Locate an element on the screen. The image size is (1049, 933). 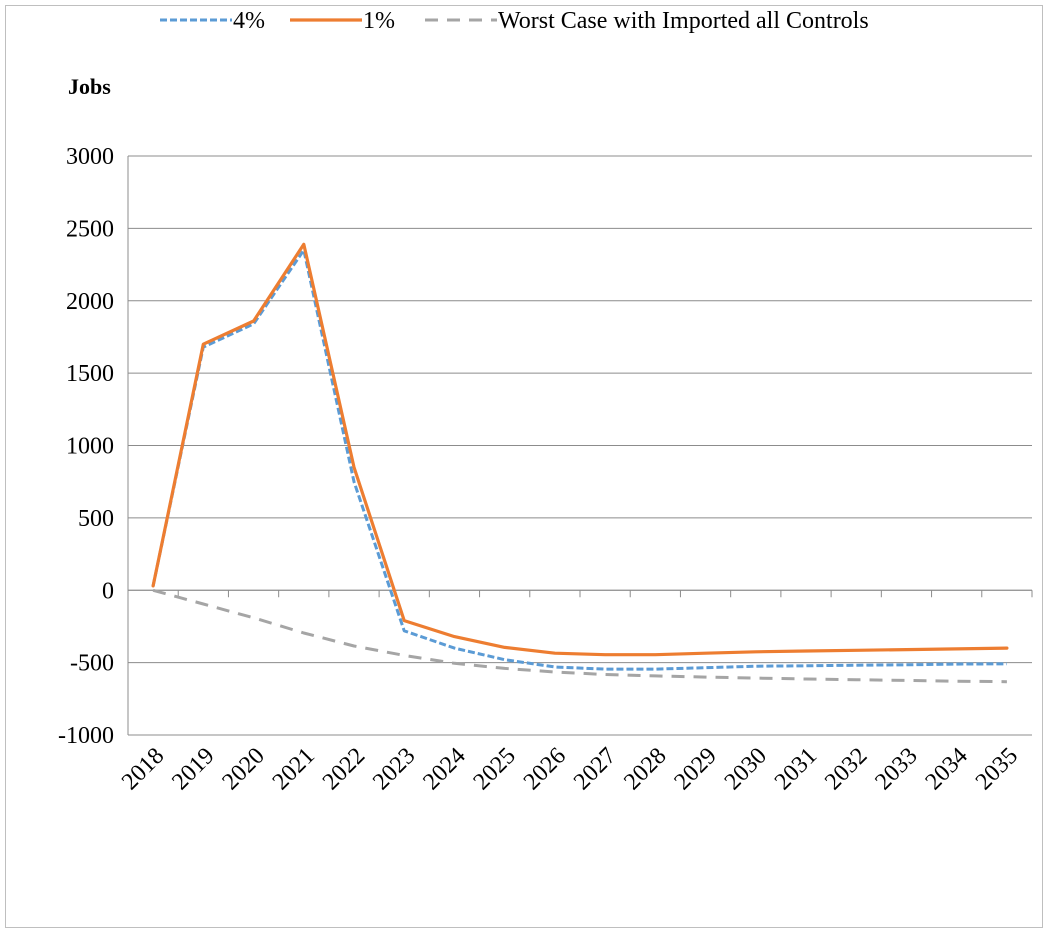
legend-label-1: 1% is located at coordinates (379, 21).